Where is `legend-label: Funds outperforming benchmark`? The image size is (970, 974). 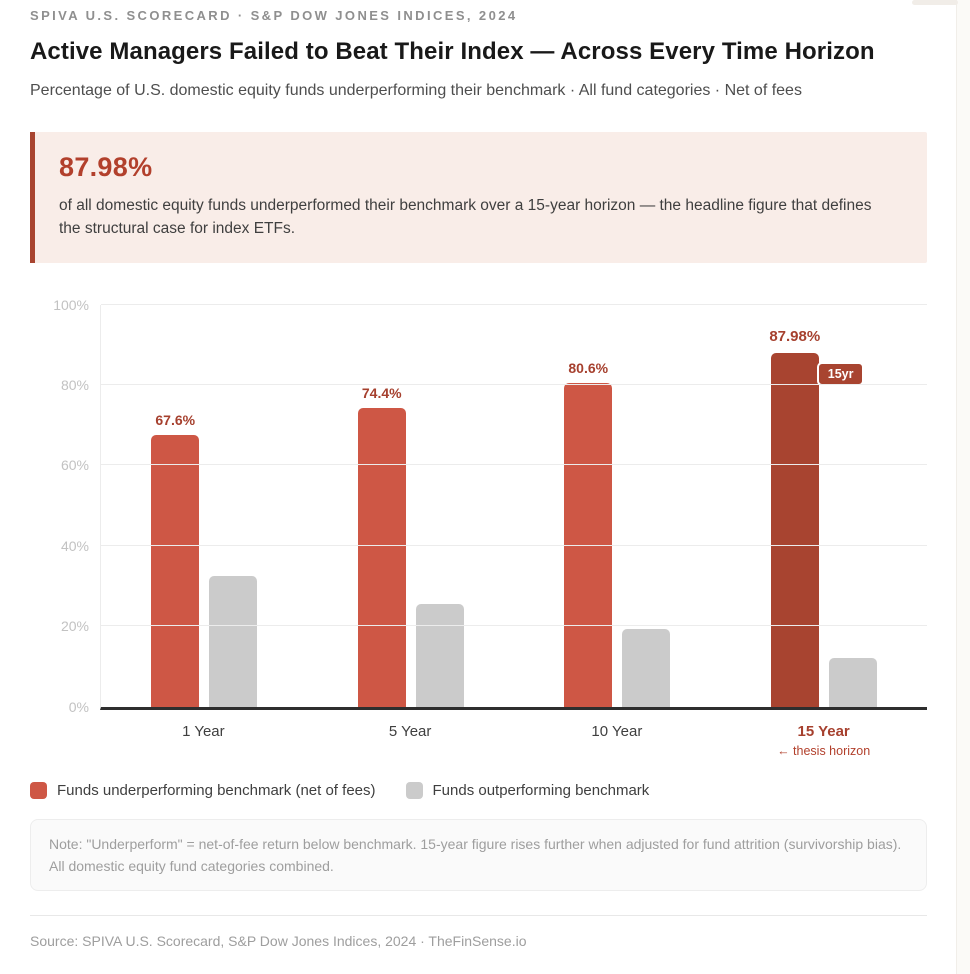 legend-label: Funds outperforming benchmark is located at coordinates (541, 790).